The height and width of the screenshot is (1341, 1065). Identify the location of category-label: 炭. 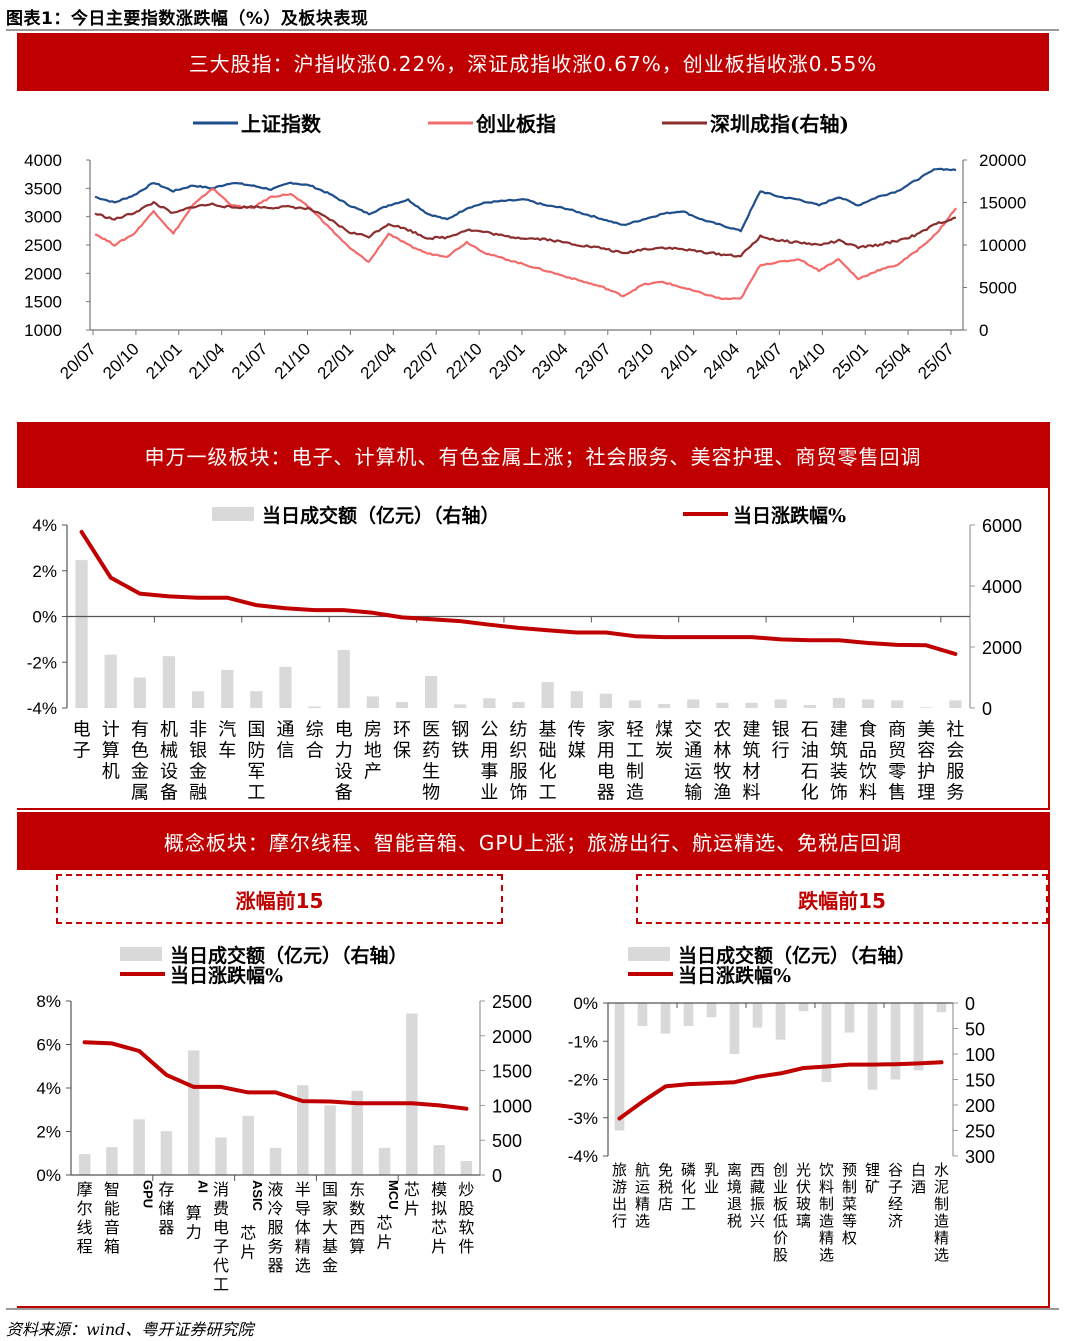
(664, 750).